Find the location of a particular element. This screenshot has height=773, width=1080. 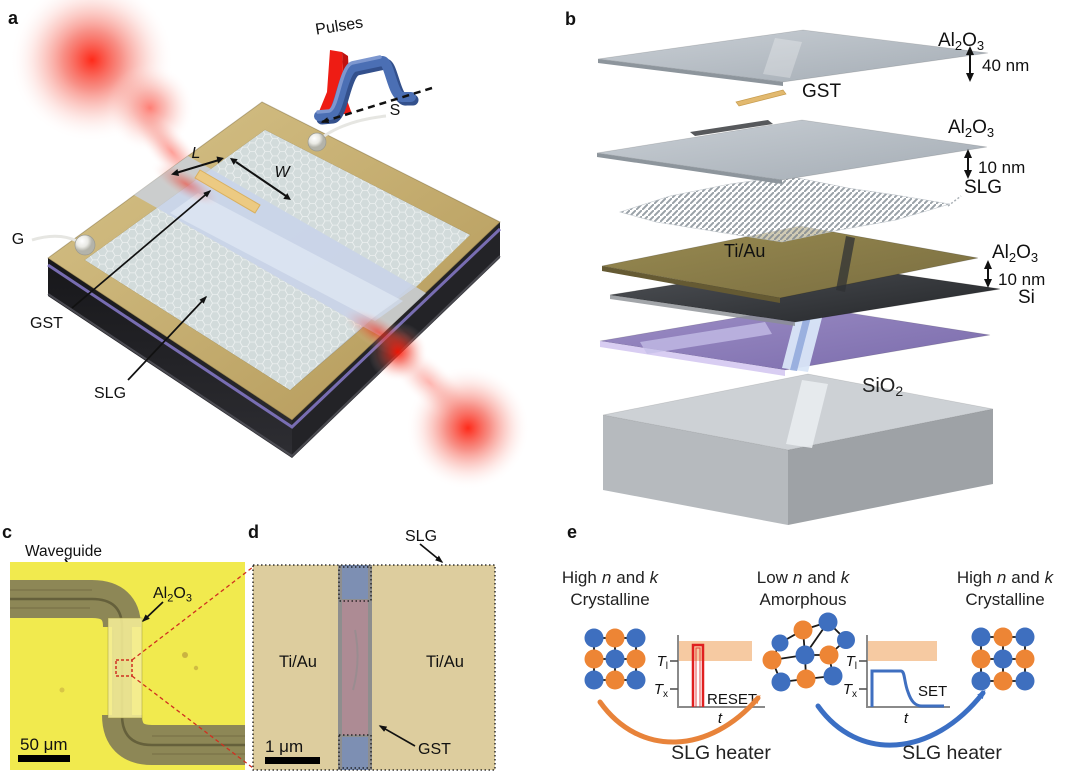

slg-outline-bottom-segment is located at coordinates (355, 751).